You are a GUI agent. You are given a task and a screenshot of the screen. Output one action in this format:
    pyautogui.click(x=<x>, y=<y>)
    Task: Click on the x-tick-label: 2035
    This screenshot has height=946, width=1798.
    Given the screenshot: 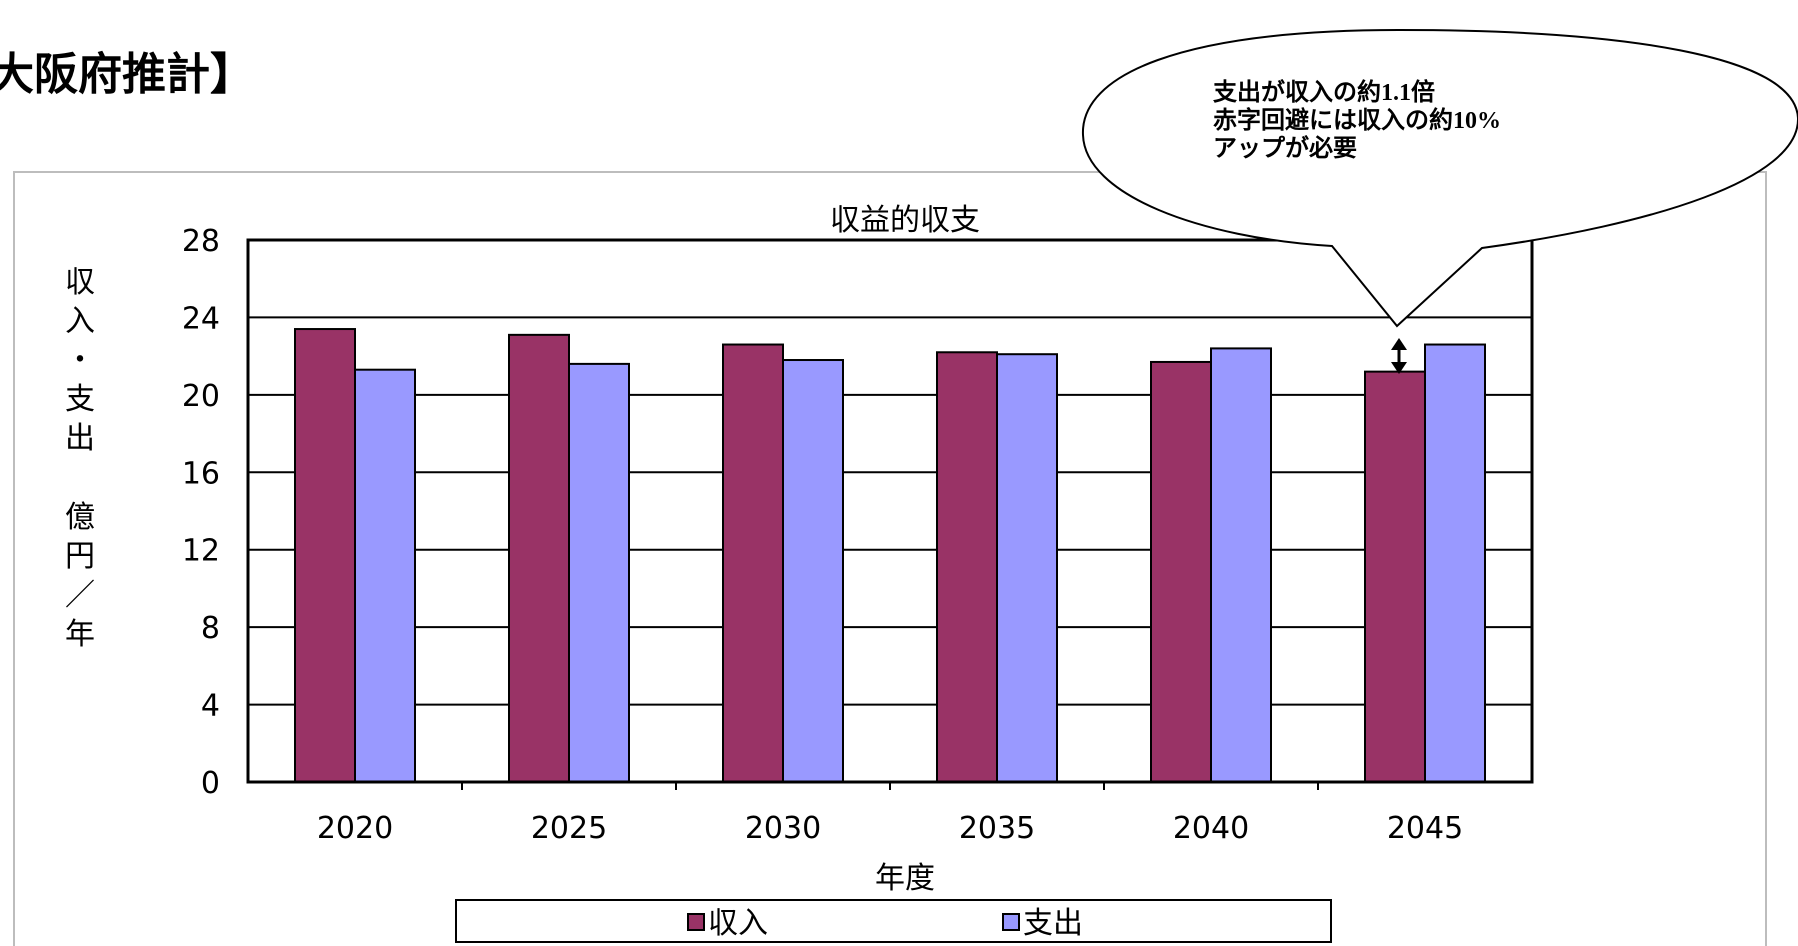 What is the action you would take?
    pyautogui.click(x=997, y=828)
    